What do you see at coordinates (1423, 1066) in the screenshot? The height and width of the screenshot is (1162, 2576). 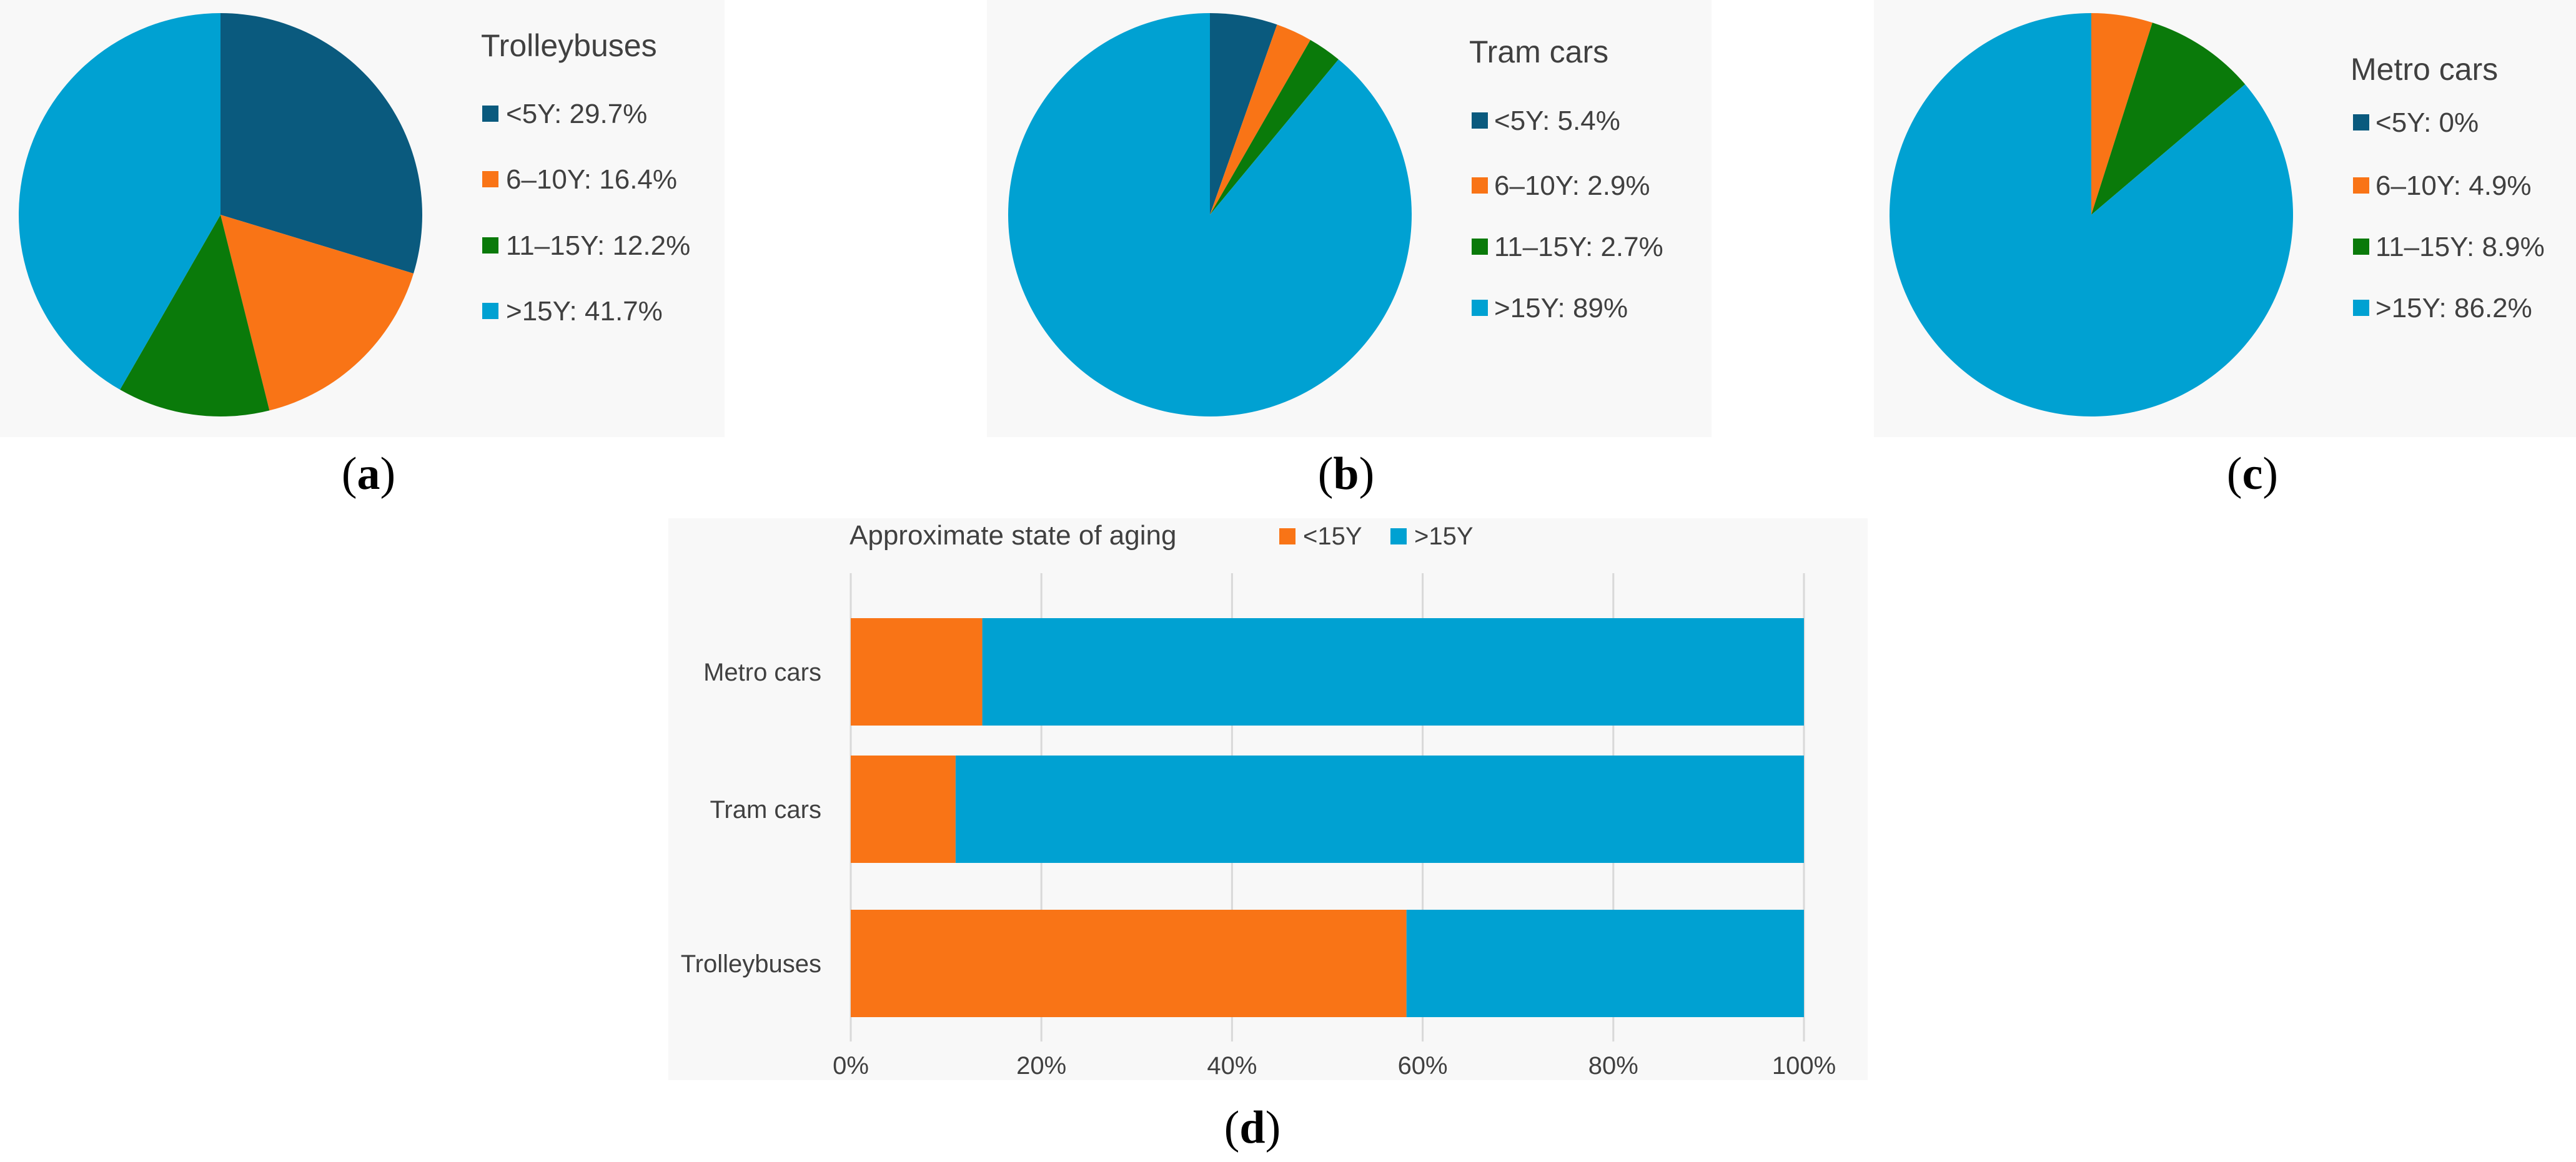 I see `x-tick-label: 60%` at bounding box center [1423, 1066].